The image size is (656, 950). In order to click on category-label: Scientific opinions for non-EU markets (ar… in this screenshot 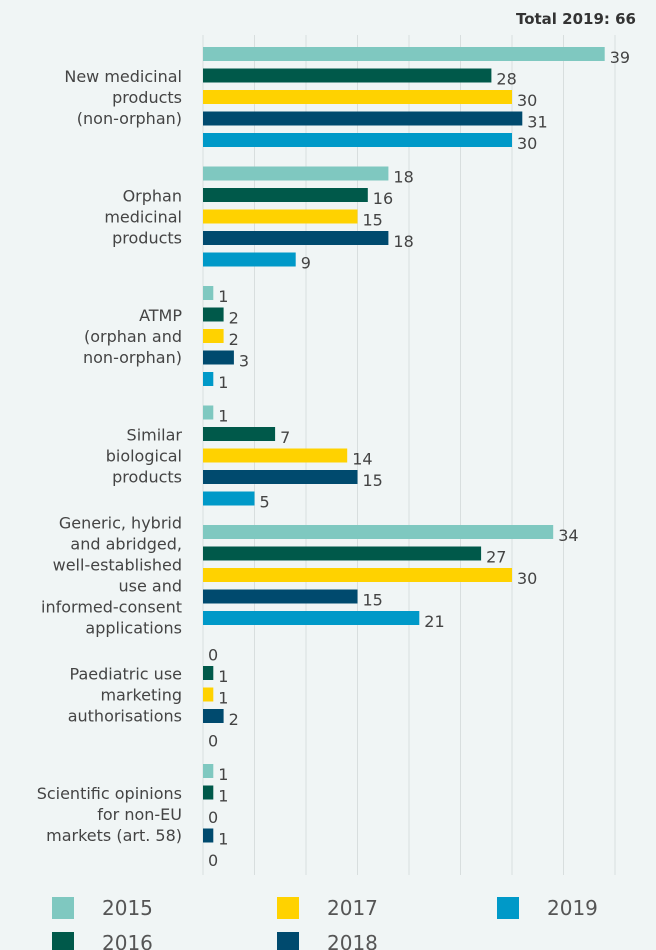, I will do `click(109, 814)`.